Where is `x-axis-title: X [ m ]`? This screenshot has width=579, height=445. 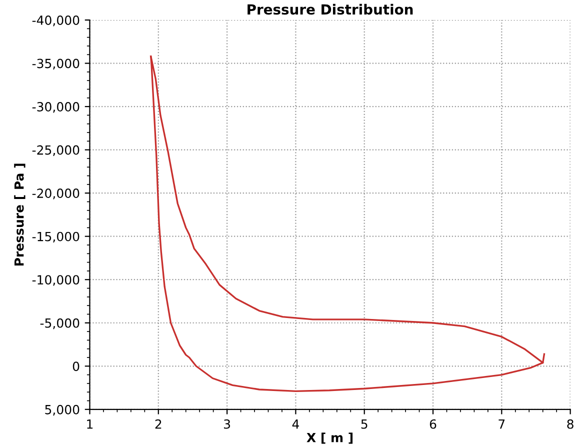
x-axis-title: X [ m ] is located at coordinates (329, 438).